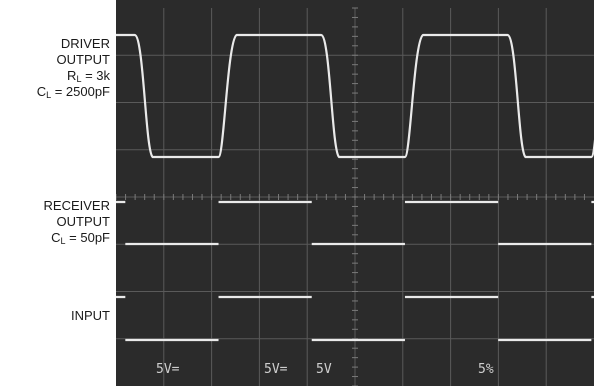 Image resolution: width=594 pixels, height=386 pixels. Describe the element at coordinates (85, 43) in the screenshot. I see `driver-output-label-line: DRIVER` at that location.